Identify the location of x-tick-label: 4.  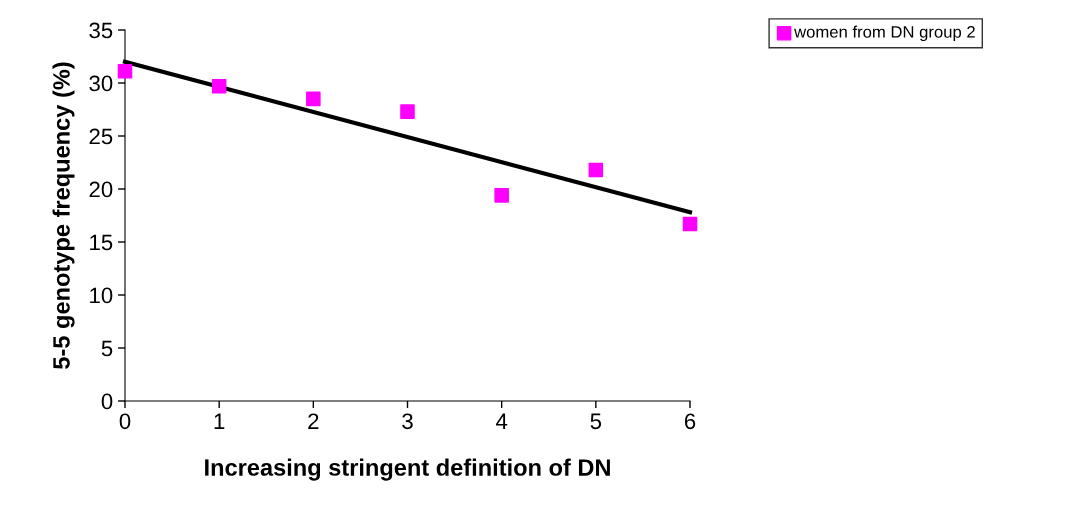
(502, 421).